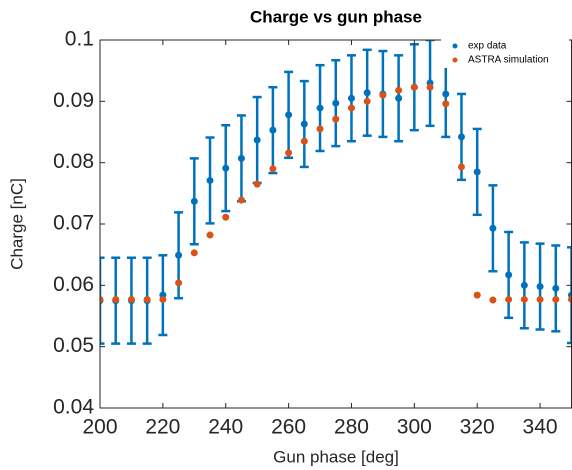  Describe the element at coordinates (73, 284) in the screenshot. I see `y-tick-label: 0.06` at that location.